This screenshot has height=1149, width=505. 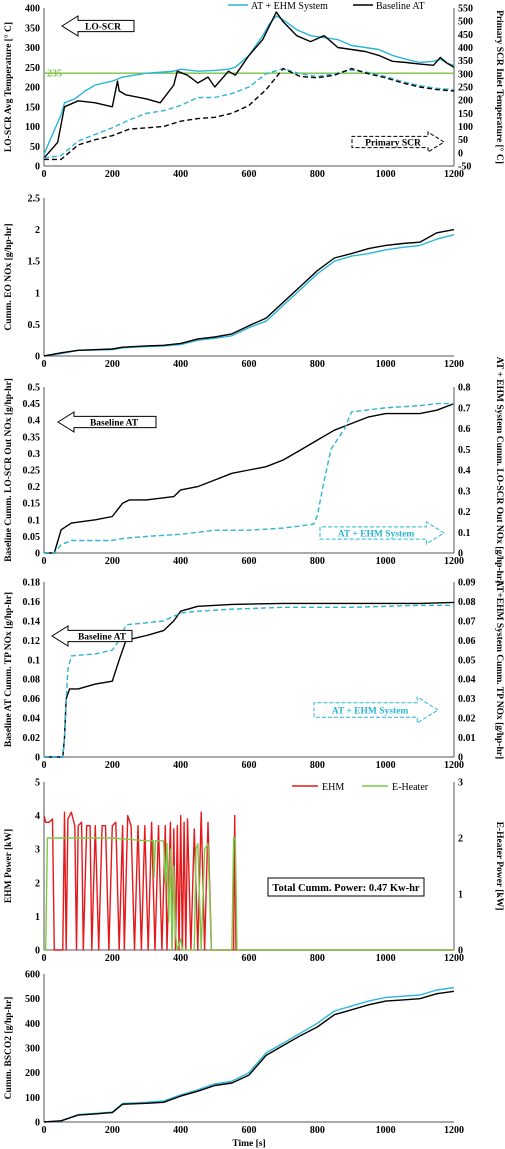 I want to click on reference-line-label: 235, so click(x=54, y=74).